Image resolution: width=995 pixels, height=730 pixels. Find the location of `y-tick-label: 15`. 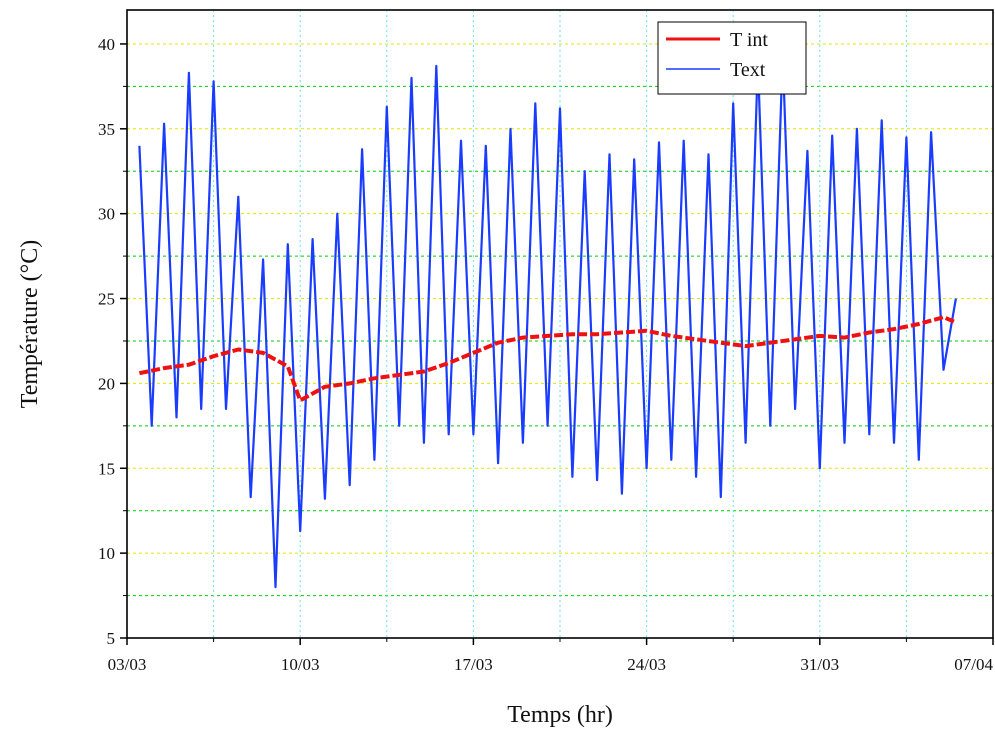

y-tick-label: 15 is located at coordinates (106, 468).